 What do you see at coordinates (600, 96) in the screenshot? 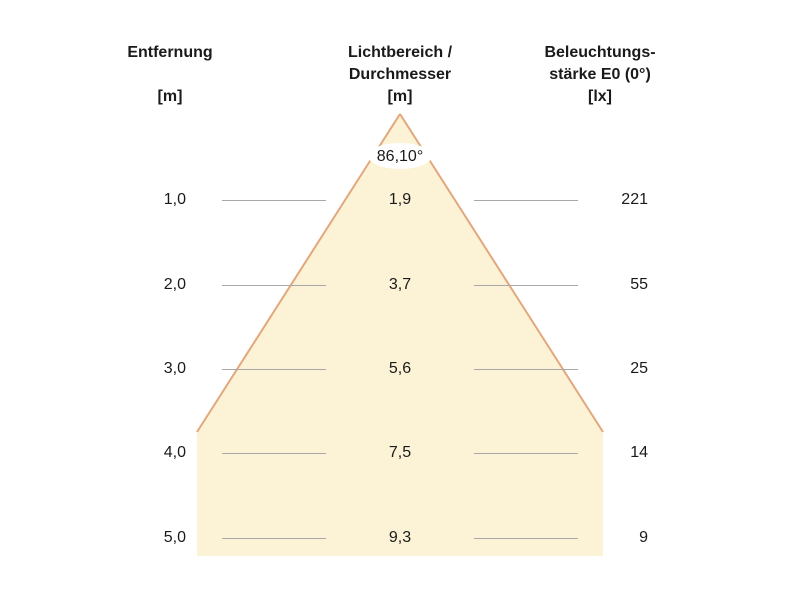
I see `header-illuminance-unit: [lx]` at bounding box center [600, 96].